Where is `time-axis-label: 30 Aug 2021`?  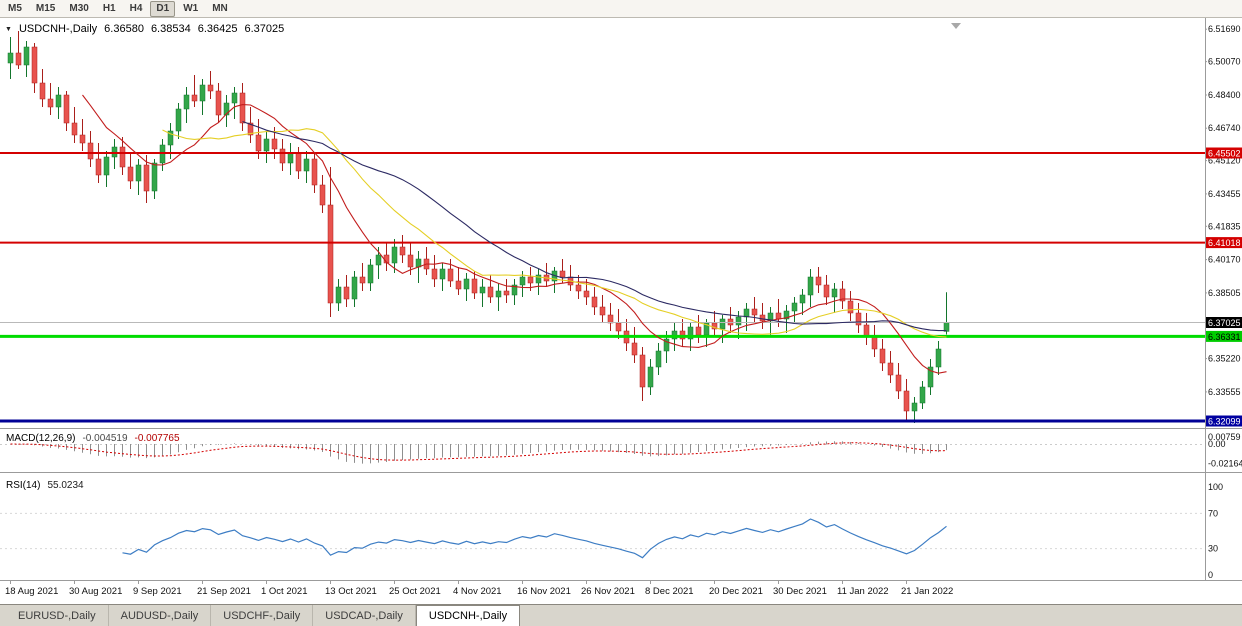 time-axis-label: 30 Aug 2021 is located at coordinates (95, 591).